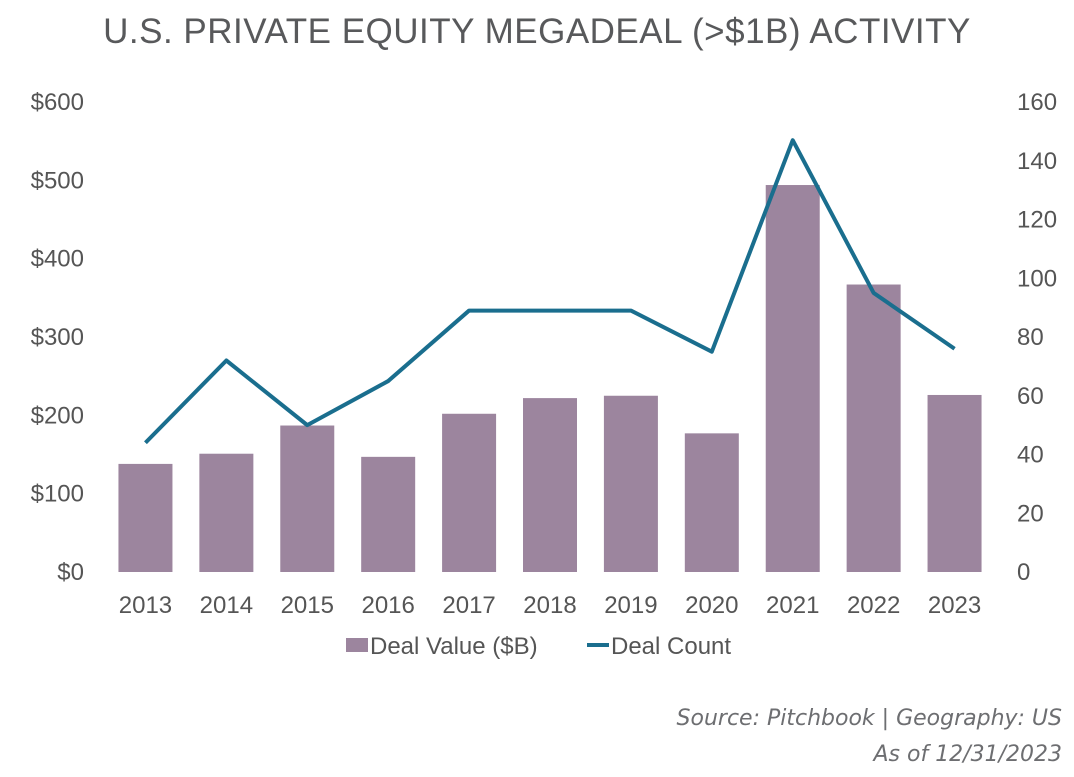 The image size is (1074, 777). I want to click on right-tick-label: 140, so click(1037, 161).